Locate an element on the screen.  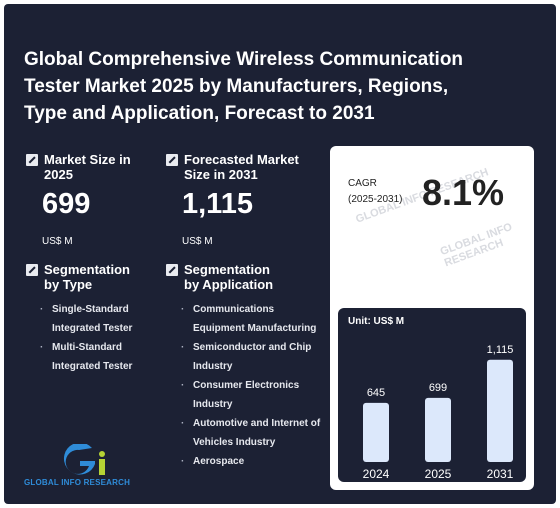
cagr-label: CAGR (2025-2031) is located at coordinates (375, 192).